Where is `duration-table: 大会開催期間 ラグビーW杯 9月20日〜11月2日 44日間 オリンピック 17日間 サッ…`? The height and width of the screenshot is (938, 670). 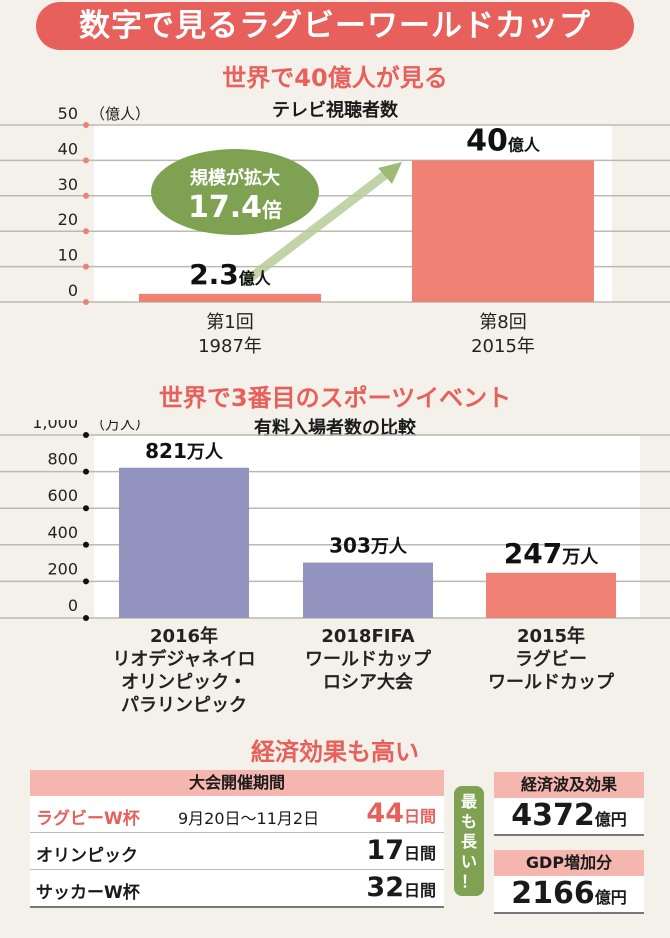
duration-table: 大会開催期間 ラグビーW杯 9月20日〜11月2日 44日間 オリンピック 17日間 サッ… is located at coordinates (237, 839).